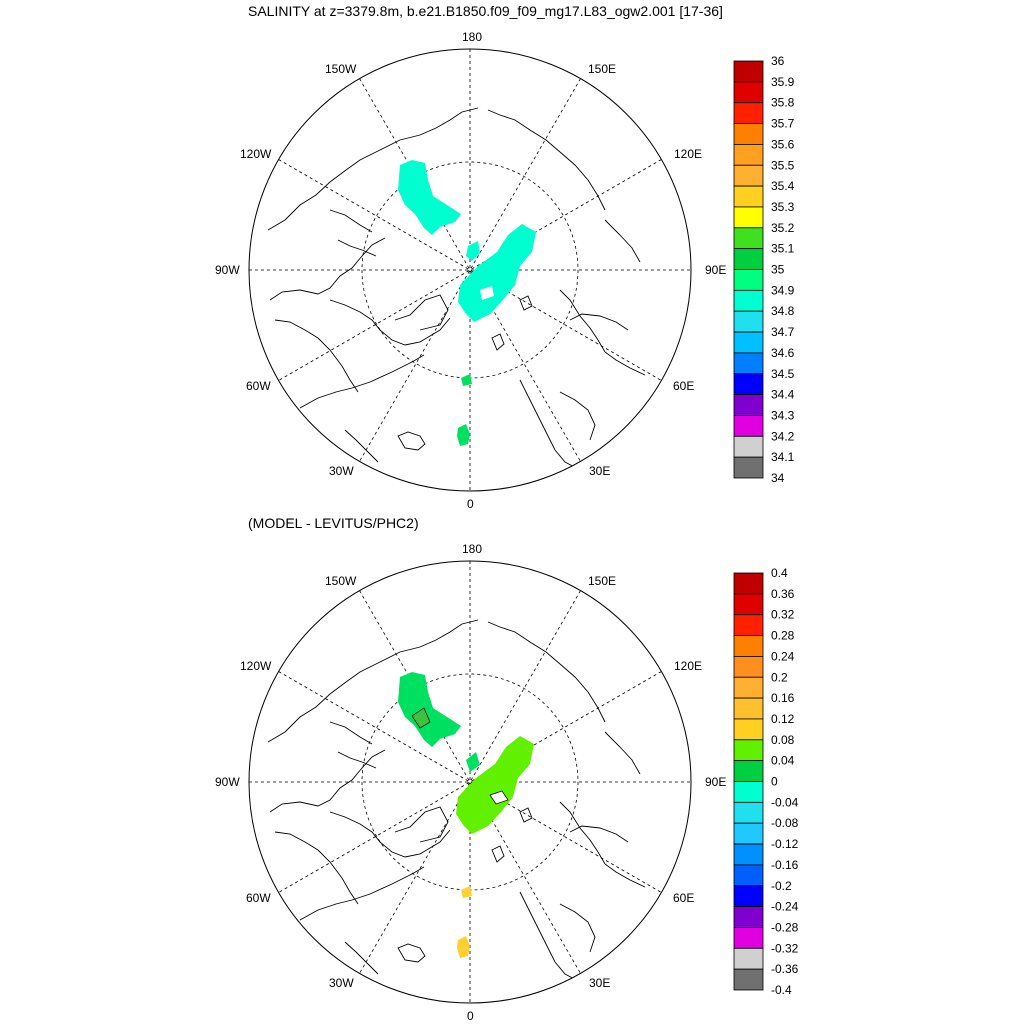 The width and height of the screenshot is (1024, 1024). Describe the element at coordinates (785, 802) in the screenshot. I see `colorbar-tick-label: -0.04` at that location.